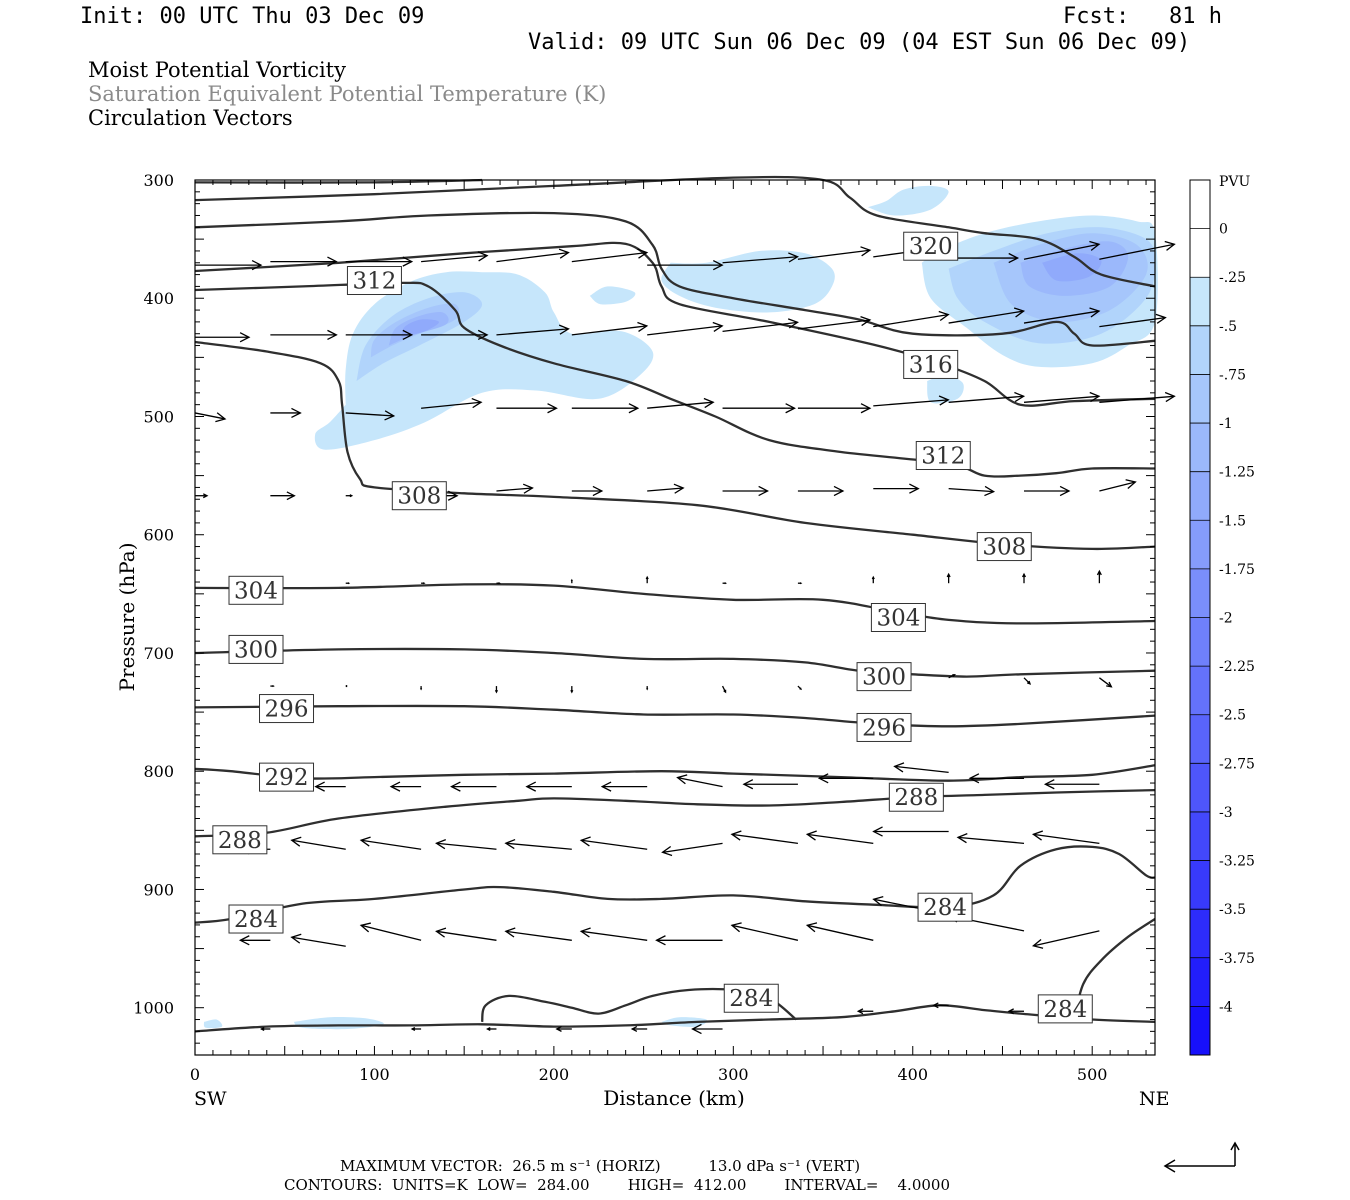  I want to click on x-tick-label: 300, so click(733, 1074).